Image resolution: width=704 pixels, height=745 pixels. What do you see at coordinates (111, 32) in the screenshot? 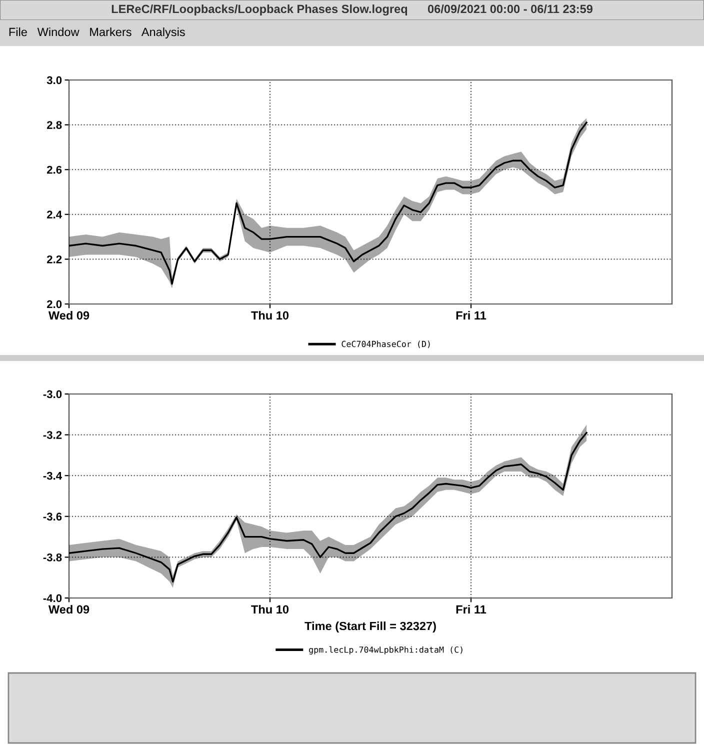
I see `text: Markers` at bounding box center [111, 32].